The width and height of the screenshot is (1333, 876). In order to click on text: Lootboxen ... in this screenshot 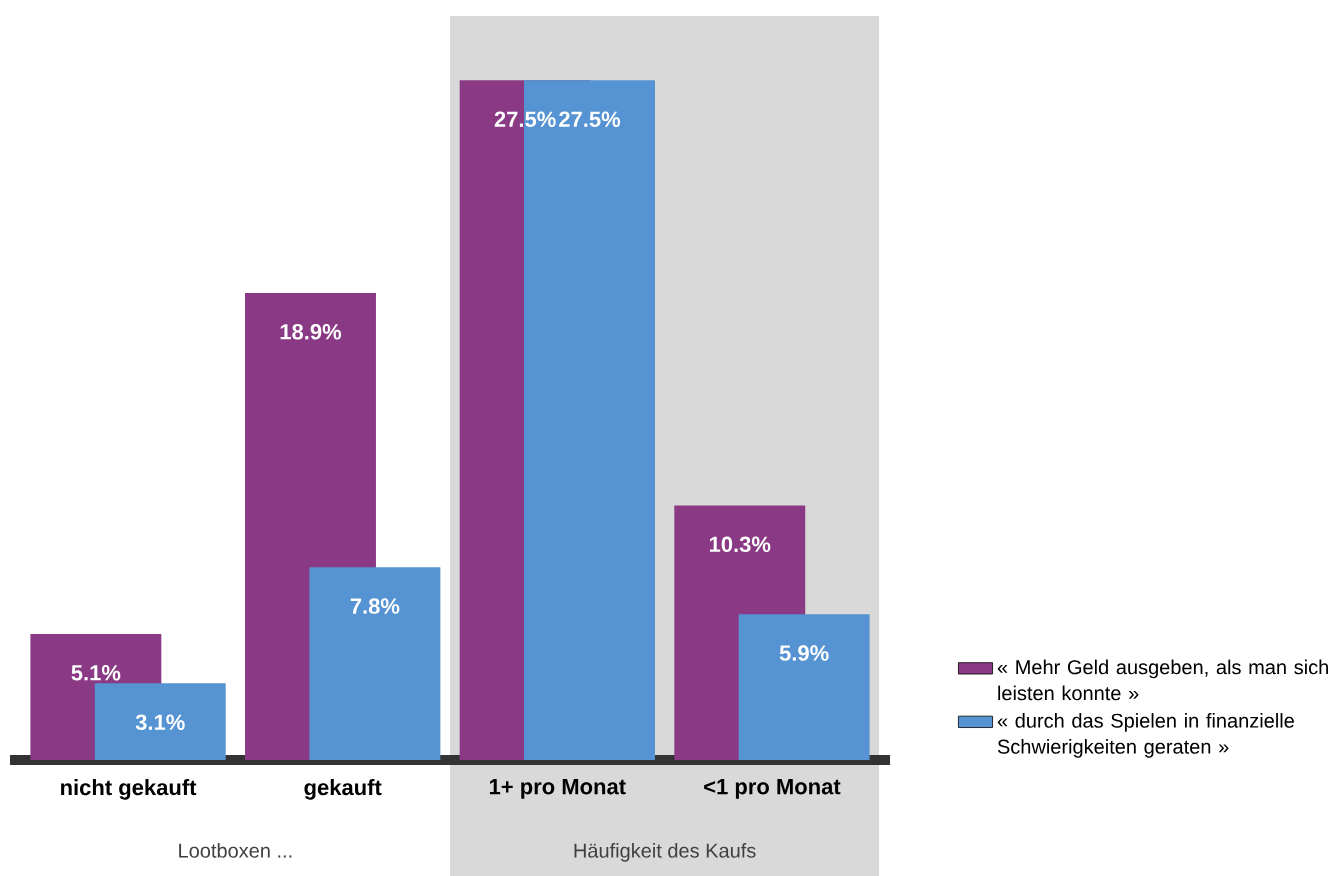, I will do `click(235, 850)`.